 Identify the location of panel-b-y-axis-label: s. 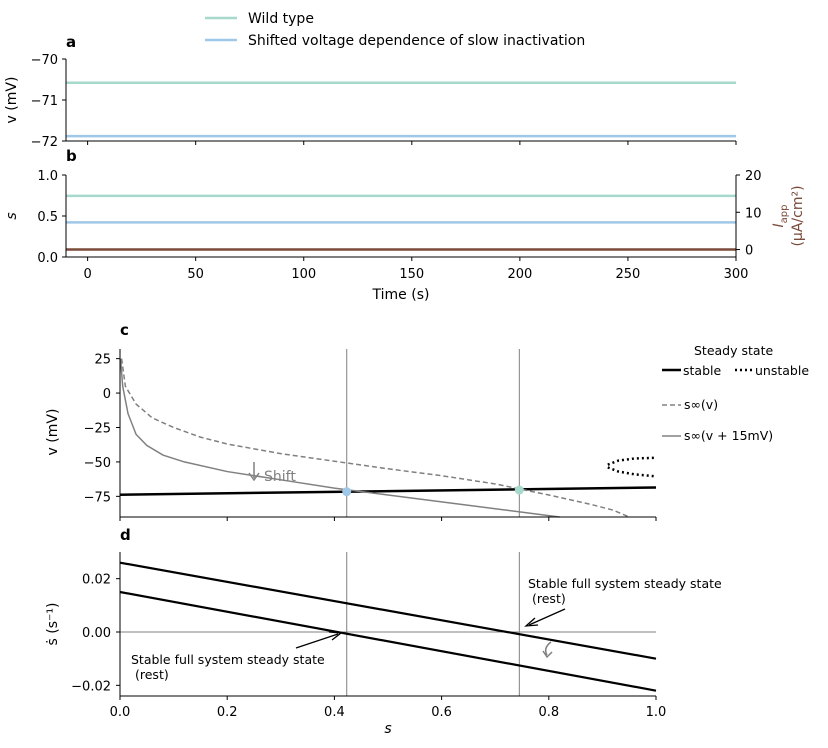
(12, 215).